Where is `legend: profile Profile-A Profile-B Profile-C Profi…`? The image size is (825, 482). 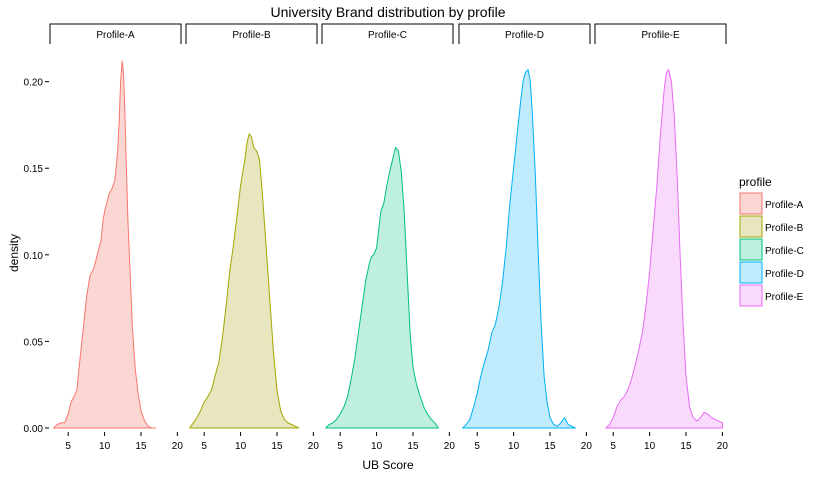 legend: profile Profile-A Profile-B Profile-C Profi… is located at coordinates (771, 241).